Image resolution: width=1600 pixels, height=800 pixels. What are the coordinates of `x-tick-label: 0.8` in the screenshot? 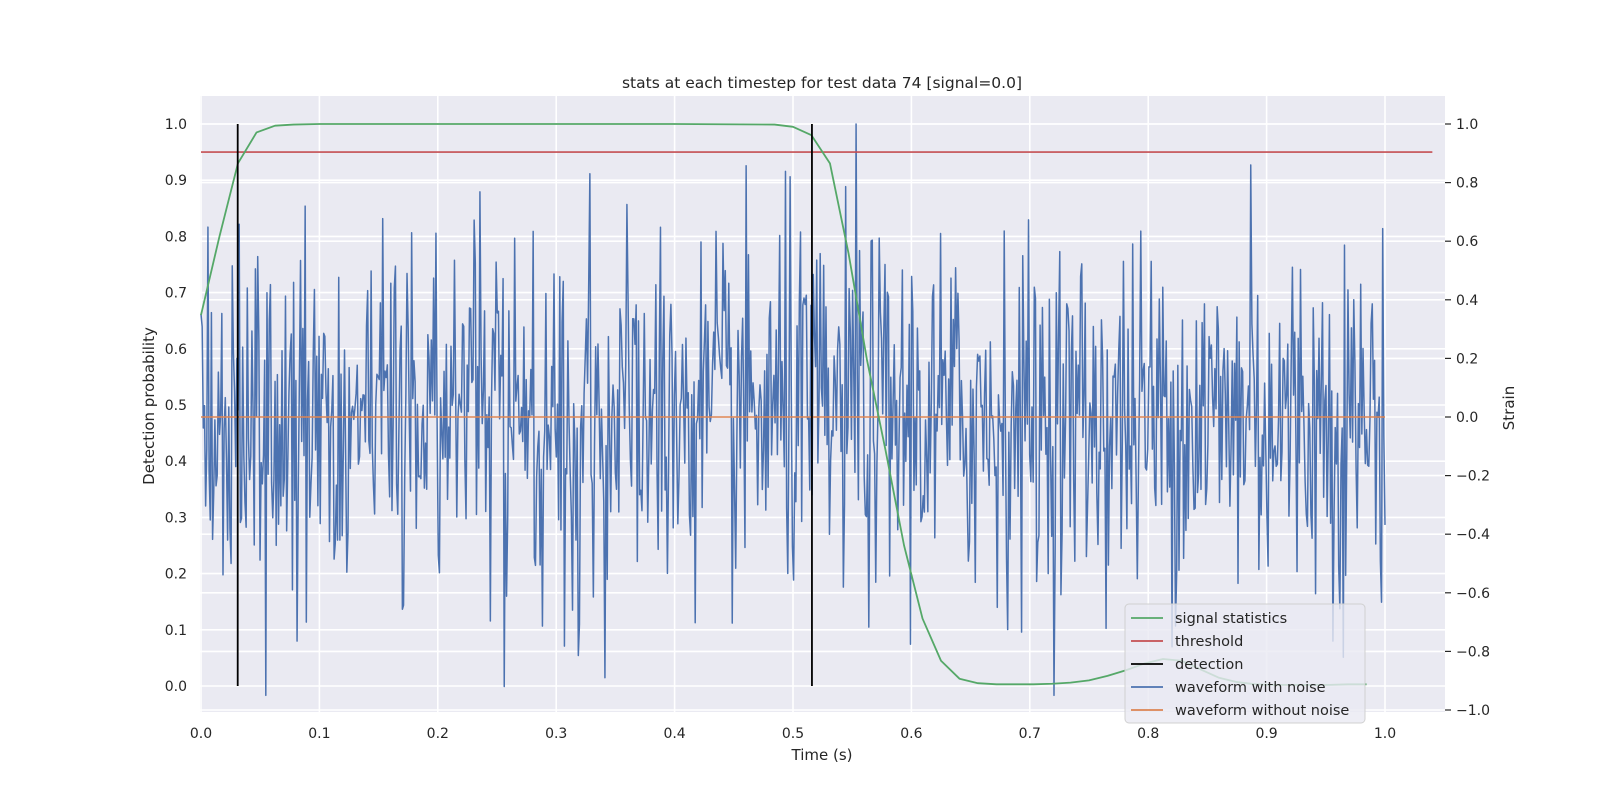 It's located at (1148, 734).